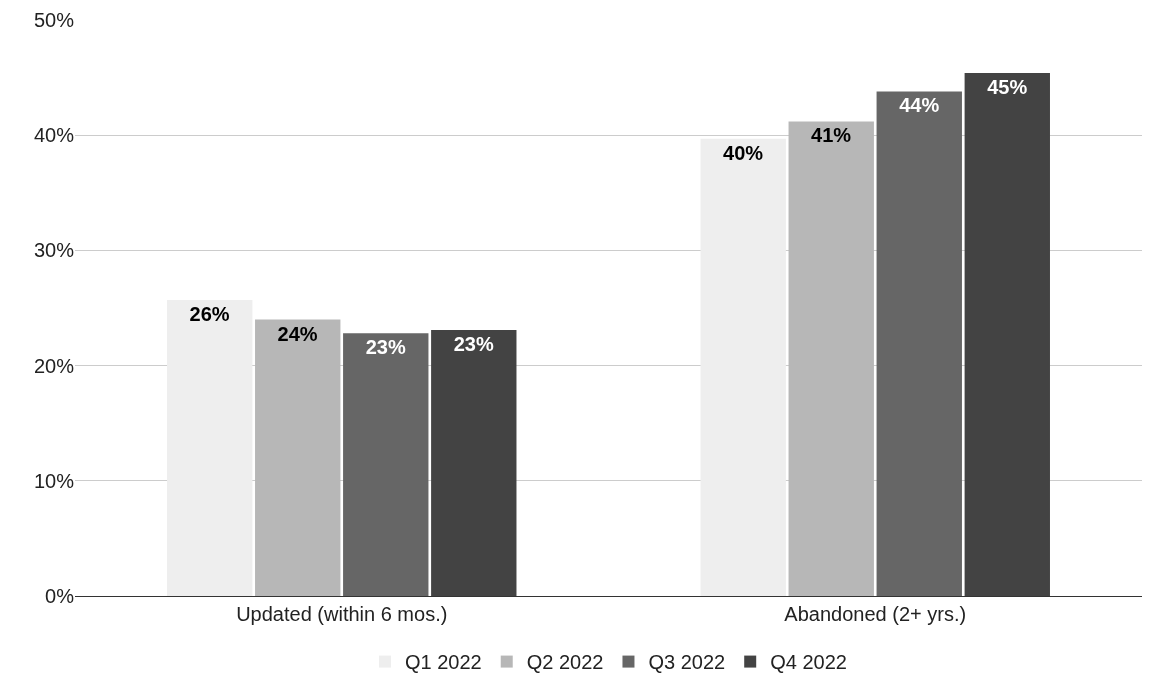  What do you see at coordinates (443, 662) in the screenshot?
I see `legend-label: Q1 2022` at bounding box center [443, 662].